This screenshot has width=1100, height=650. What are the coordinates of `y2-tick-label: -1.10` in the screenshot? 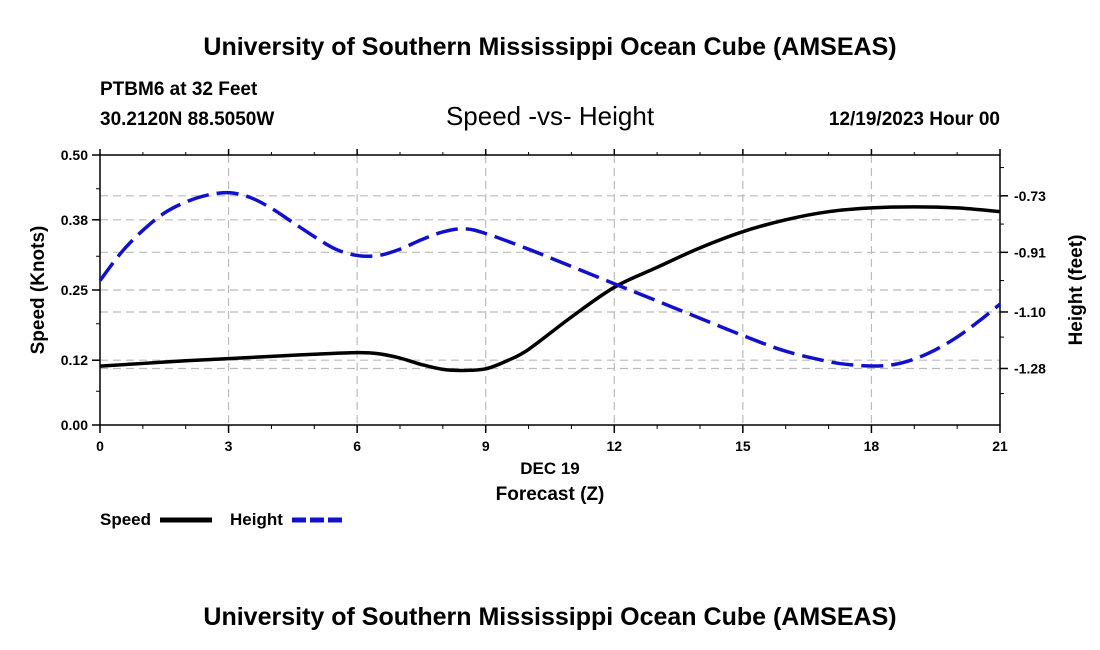 It's located at (1030, 312).